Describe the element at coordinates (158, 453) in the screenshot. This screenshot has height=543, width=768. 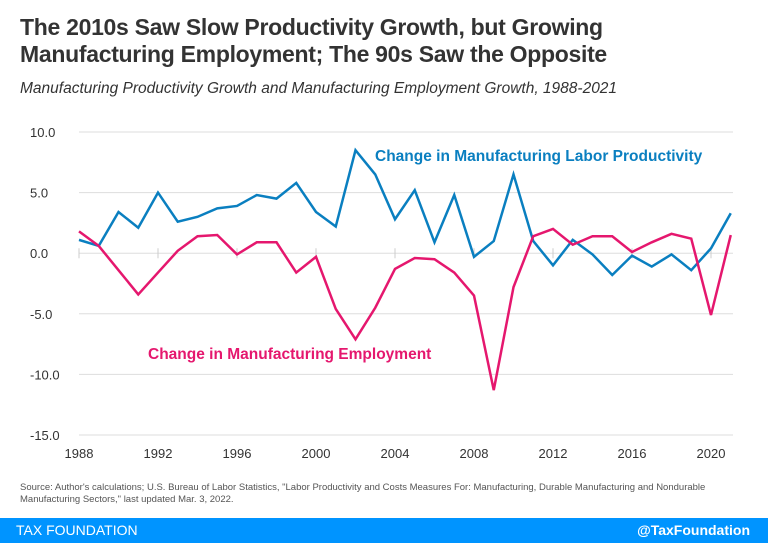
I see `x-tick-label: 1992` at that location.